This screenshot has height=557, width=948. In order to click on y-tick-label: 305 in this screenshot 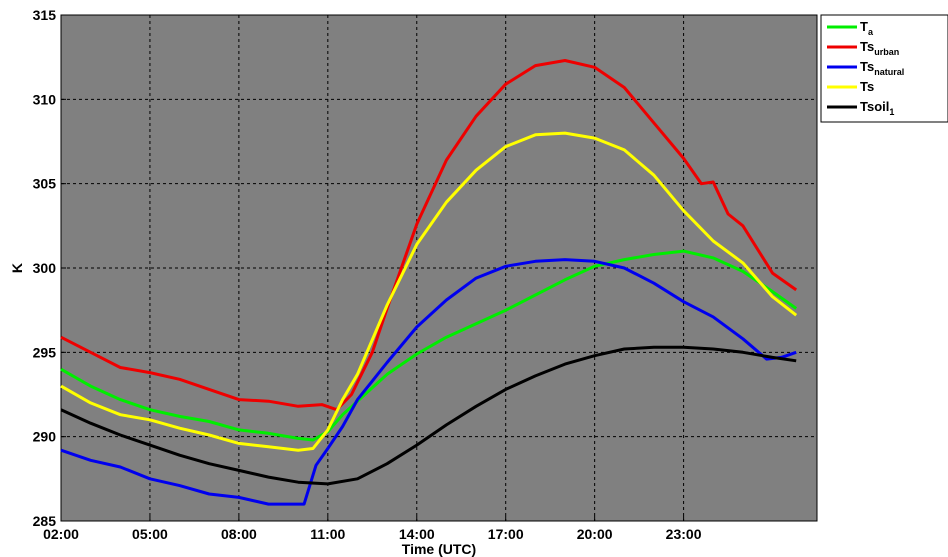, I will do `click(45, 184)`.